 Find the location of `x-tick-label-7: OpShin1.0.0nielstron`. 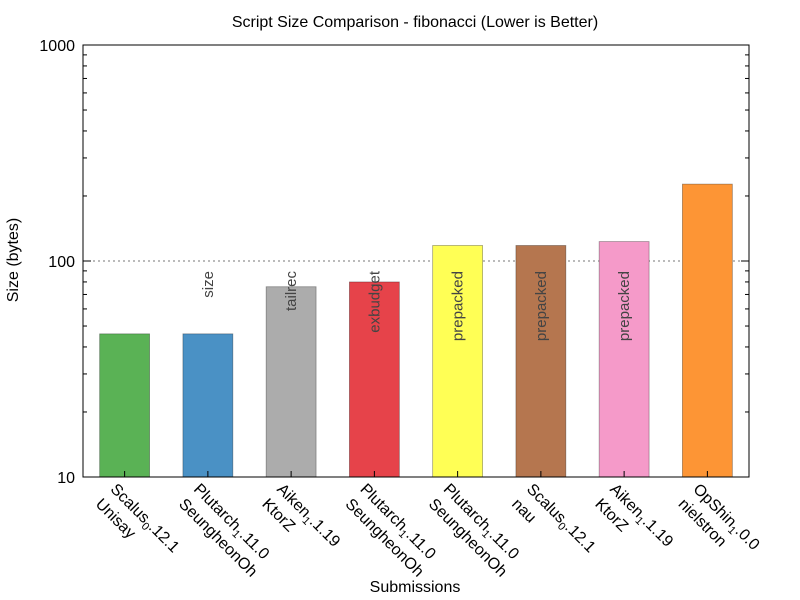

x-tick-label-7: OpShin1.0.0nielstron is located at coordinates (719, 525).